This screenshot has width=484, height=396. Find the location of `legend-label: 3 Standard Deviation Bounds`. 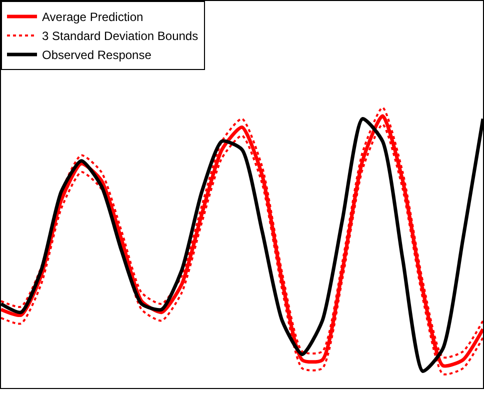

legend-label: 3 Standard Deviation Bounds is located at coordinates (120, 36).